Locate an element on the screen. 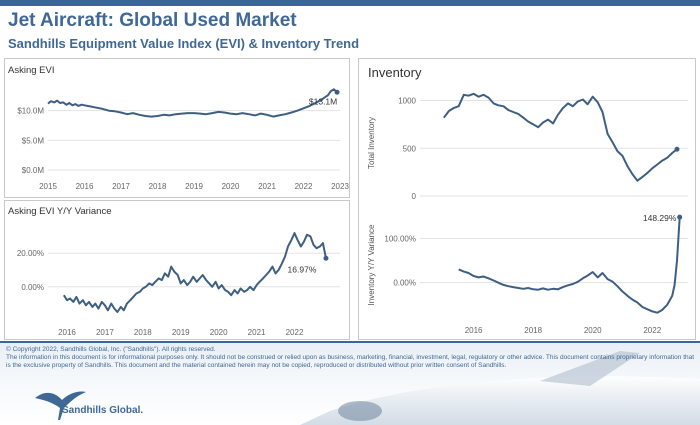 This screenshot has width=700, height=425. y-tick-label: $5.0M is located at coordinates (33, 140).